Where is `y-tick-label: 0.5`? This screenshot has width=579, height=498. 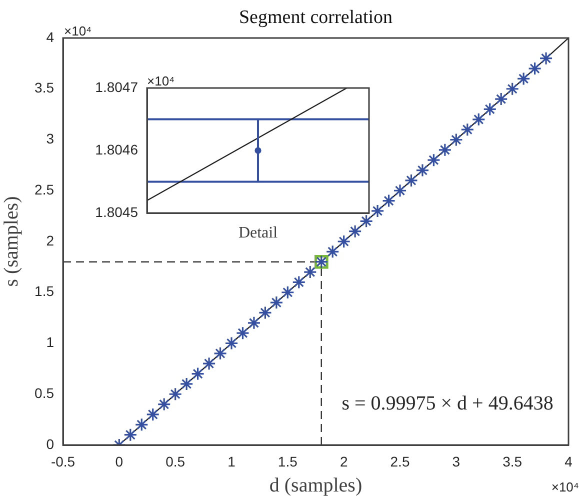 y-tick-label: 0.5 is located at coordinates (44, 392).